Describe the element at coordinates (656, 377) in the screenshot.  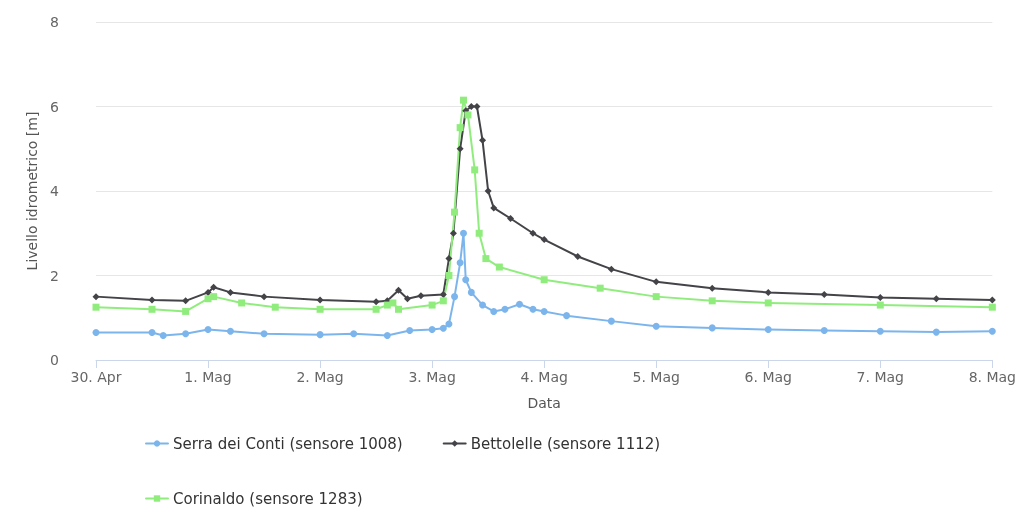
I see `x-tick-label: 5. Mag` at that location.